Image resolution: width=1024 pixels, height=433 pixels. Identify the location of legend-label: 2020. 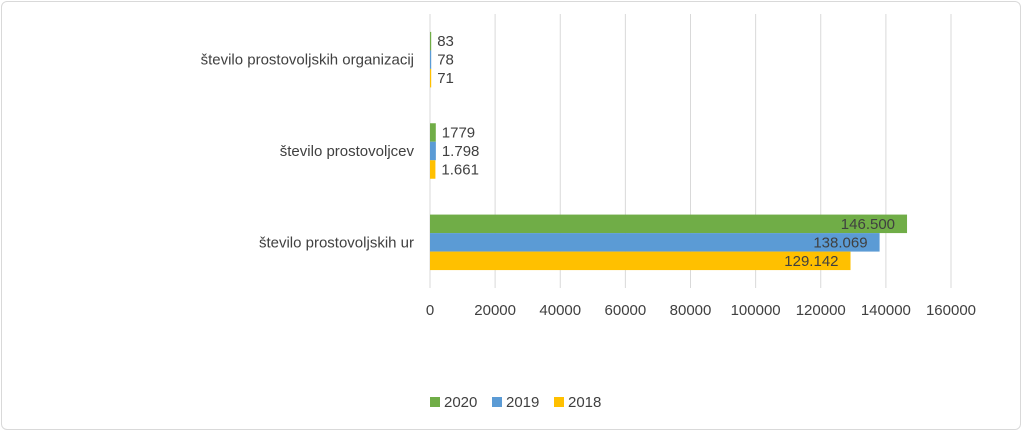
(460, 402).